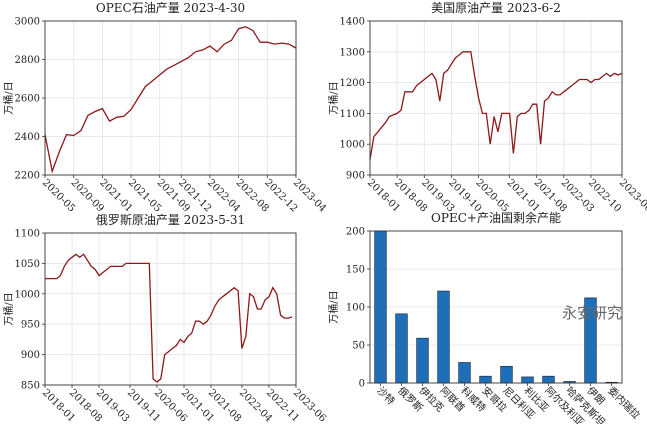  Describe the element at coordinates (496, 217) in the screenshot. I see `chart-title: OPEC+产油国剩余产能` at that location.